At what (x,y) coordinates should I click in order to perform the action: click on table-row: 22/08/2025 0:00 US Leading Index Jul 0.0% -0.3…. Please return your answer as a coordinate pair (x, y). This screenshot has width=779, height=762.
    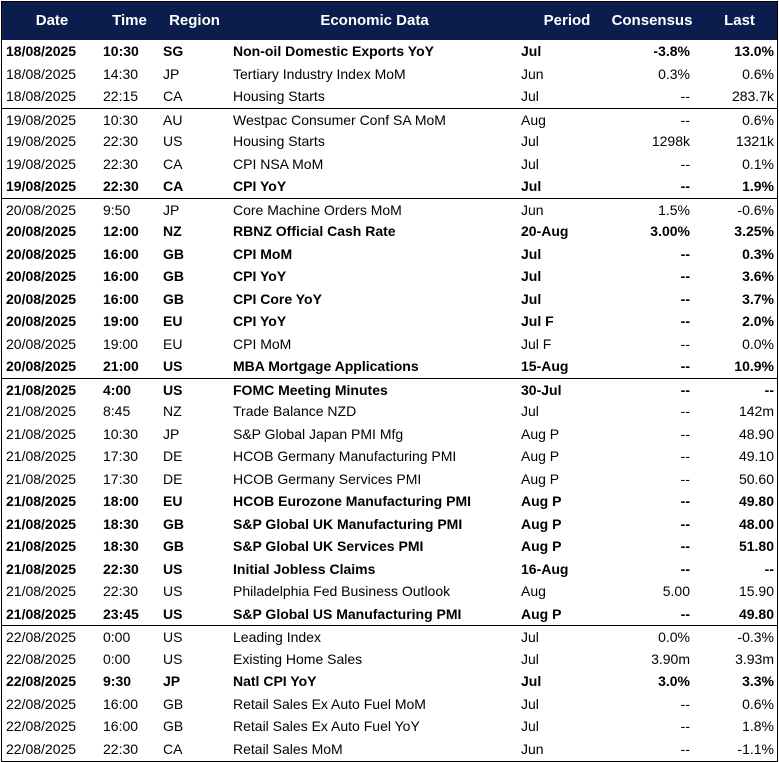
    Looking at the image, I should click on (389, 636).